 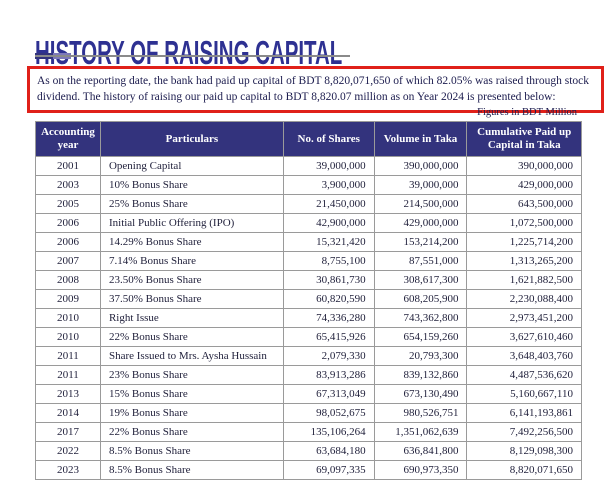 What do you see at coordinates (524, 185) in the screenshot?
I see `cell-cumulative: 429,000,000` at bounding box center [524, 185].